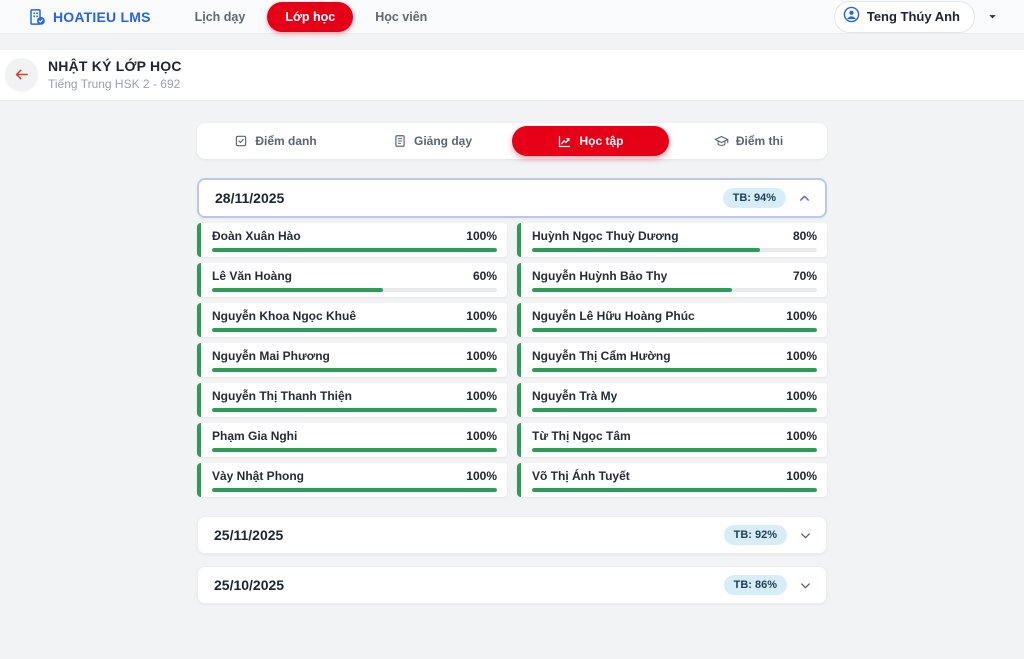 Image resolution: width=1024 pixels, height=659 pixels. I want to click on tab-2: Giảng dạy, so click(432, 141).